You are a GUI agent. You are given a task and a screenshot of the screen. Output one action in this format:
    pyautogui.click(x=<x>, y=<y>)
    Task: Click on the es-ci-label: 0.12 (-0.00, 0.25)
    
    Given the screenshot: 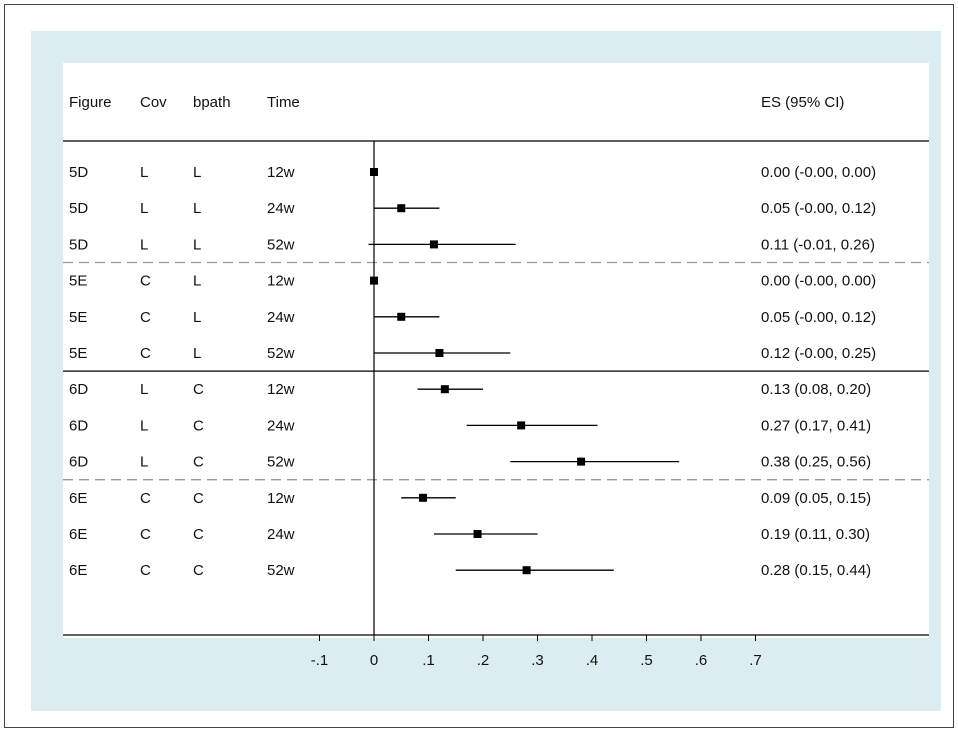 What is the action you would take?
    pyautogui.click(x=818, y=353)
    